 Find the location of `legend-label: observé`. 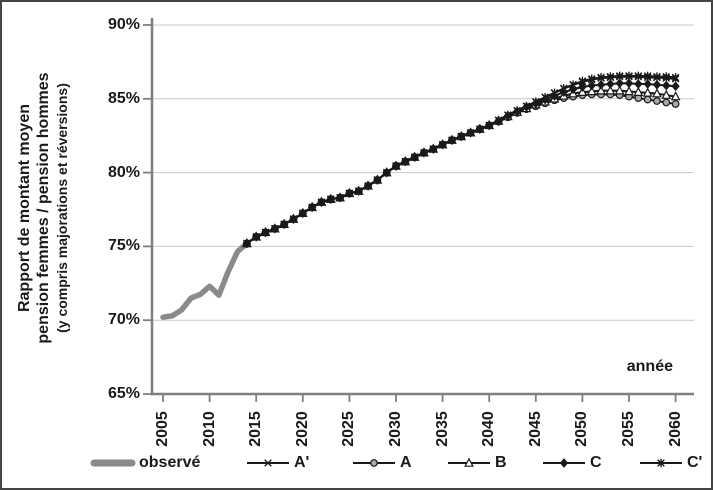

legend-label: observé is located at coordinates (170, 462).